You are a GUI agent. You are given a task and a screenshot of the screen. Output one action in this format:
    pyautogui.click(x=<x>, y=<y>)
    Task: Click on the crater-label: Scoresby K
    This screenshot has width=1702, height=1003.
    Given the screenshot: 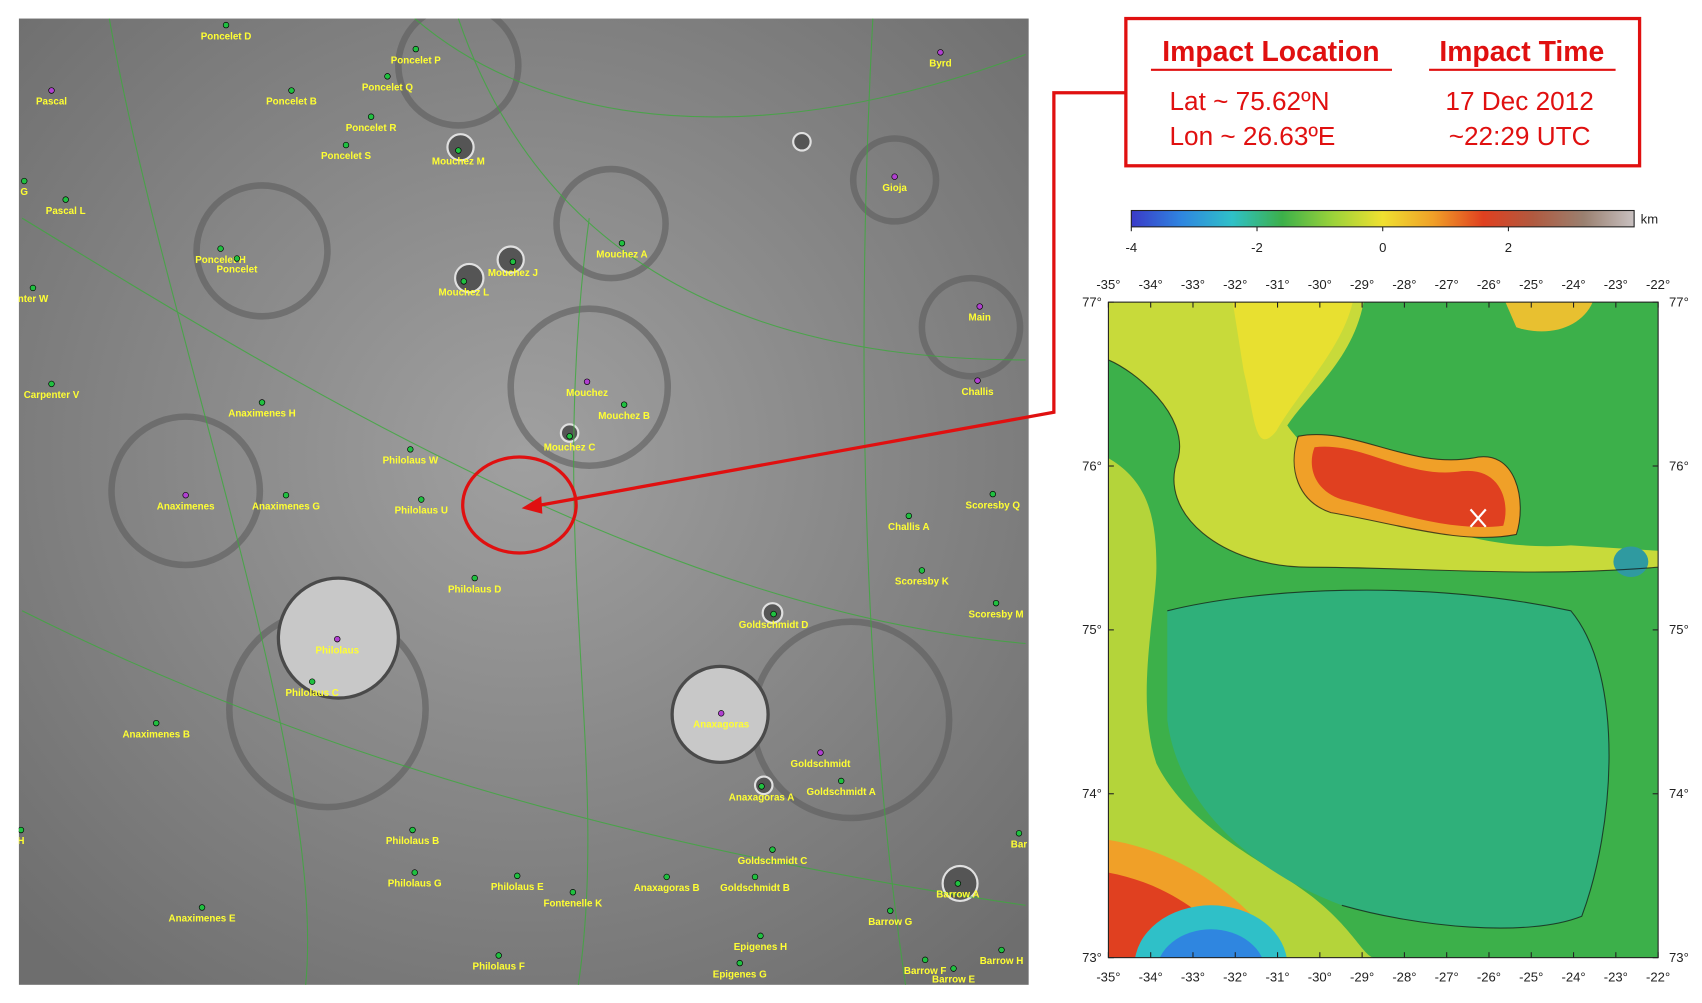 What is the action you would take?
    pyautogui.click(x=922, y=582)
    